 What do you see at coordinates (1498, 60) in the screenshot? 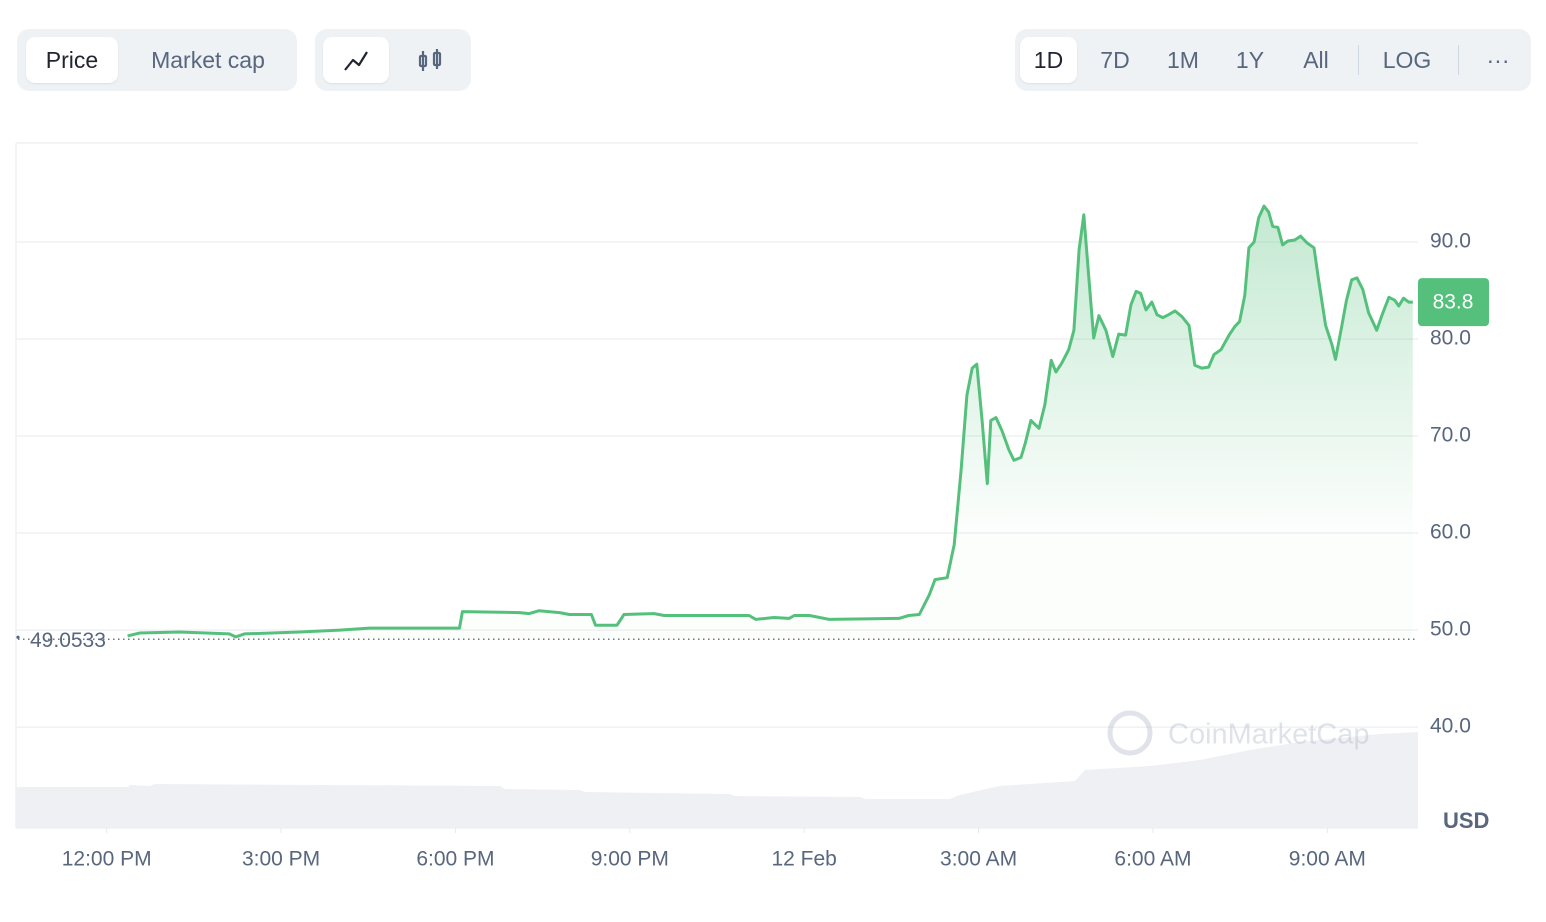
I see `more-button: ···` at bounding box center [1498, 60].